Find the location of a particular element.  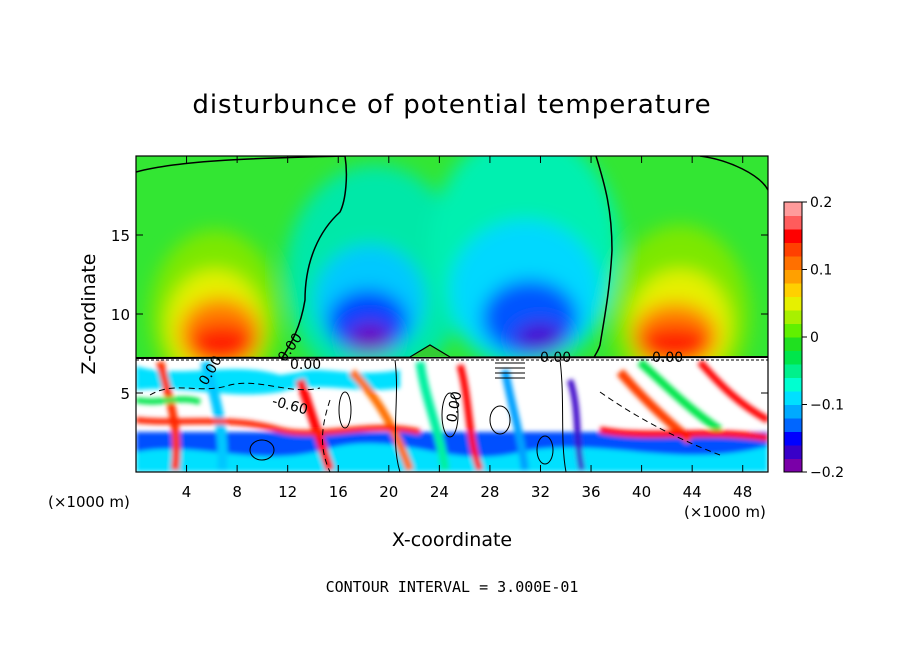

chart-title: disturbunce of potential temperature is located at coordinates (451, 105).